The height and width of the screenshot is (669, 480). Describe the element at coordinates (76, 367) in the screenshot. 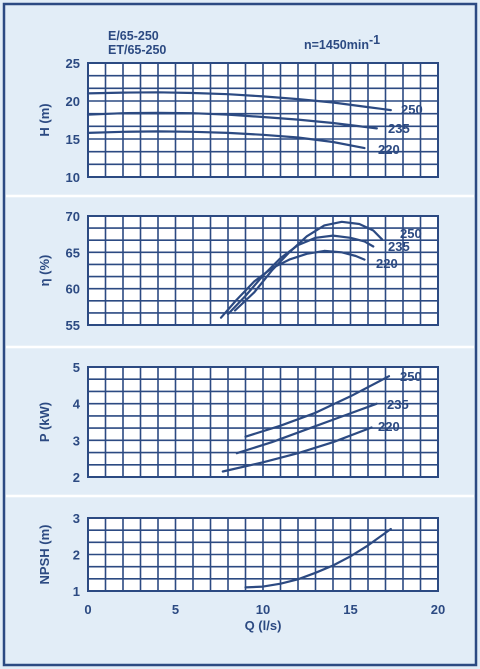

I see `y-tick-label: 5` at that location.